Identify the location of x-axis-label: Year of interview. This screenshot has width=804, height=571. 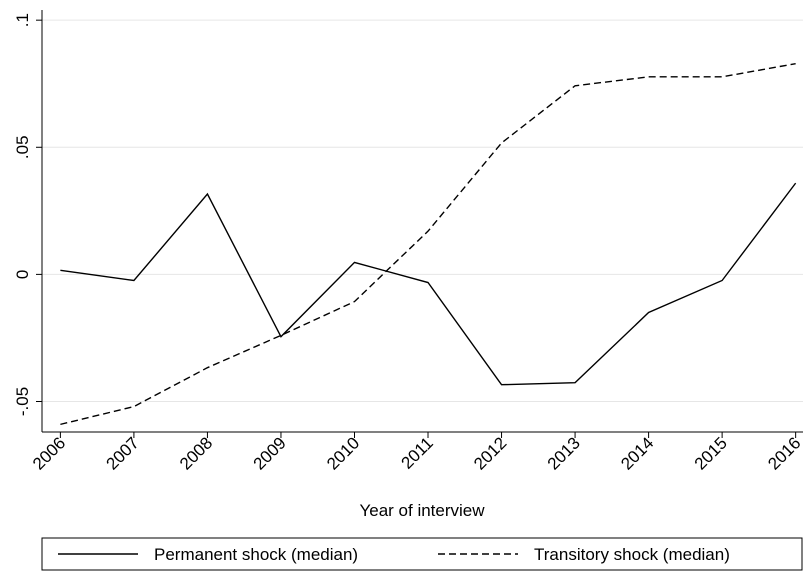
(422, 510).